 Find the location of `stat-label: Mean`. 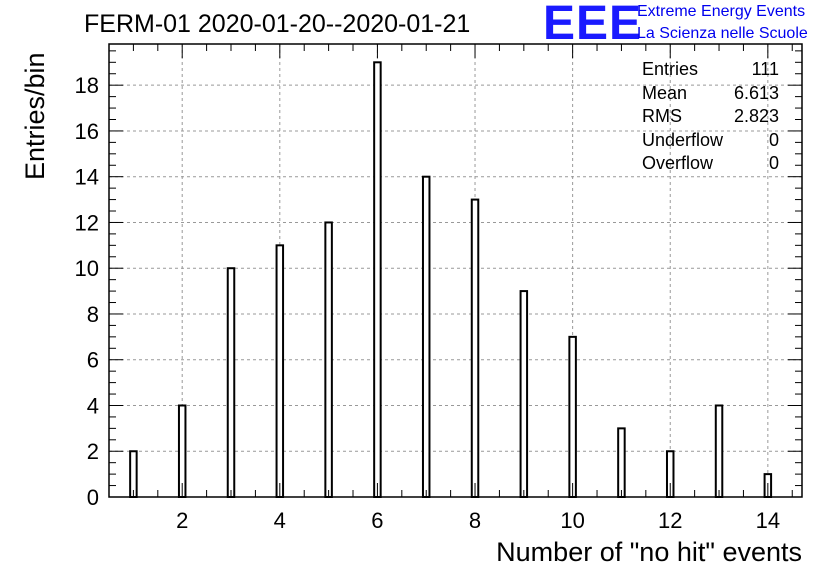

stat-label: Mean is located at coordinates (665, 92).